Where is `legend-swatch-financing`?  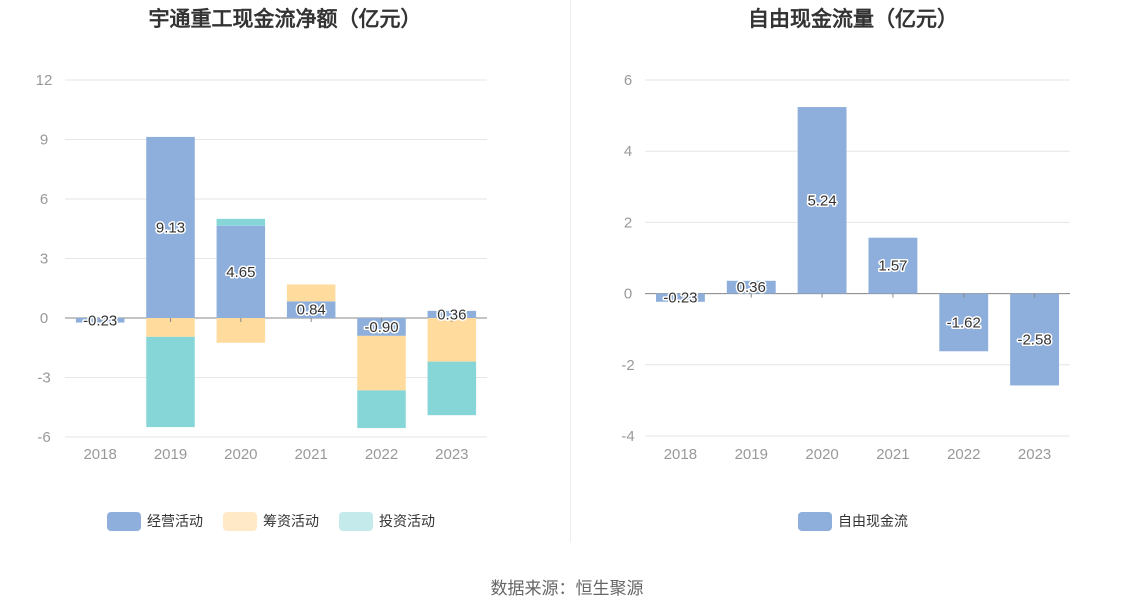
legend-swatch-financing is located at coordinates (240, 521).